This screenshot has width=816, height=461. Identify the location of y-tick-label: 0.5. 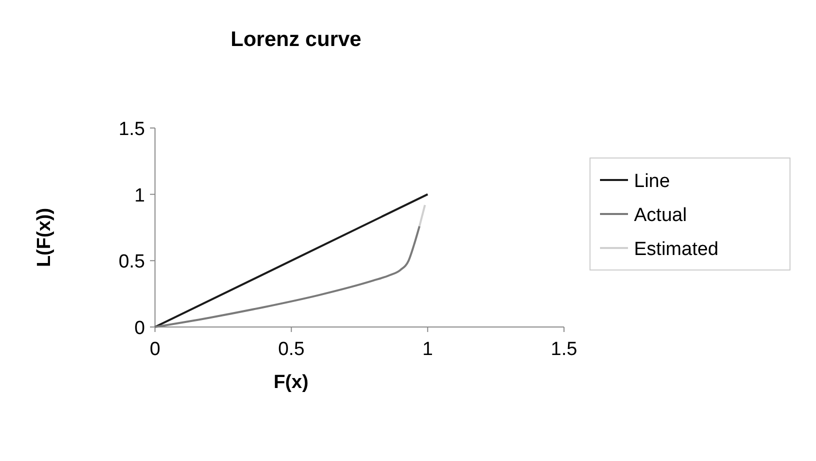
(131, 262).